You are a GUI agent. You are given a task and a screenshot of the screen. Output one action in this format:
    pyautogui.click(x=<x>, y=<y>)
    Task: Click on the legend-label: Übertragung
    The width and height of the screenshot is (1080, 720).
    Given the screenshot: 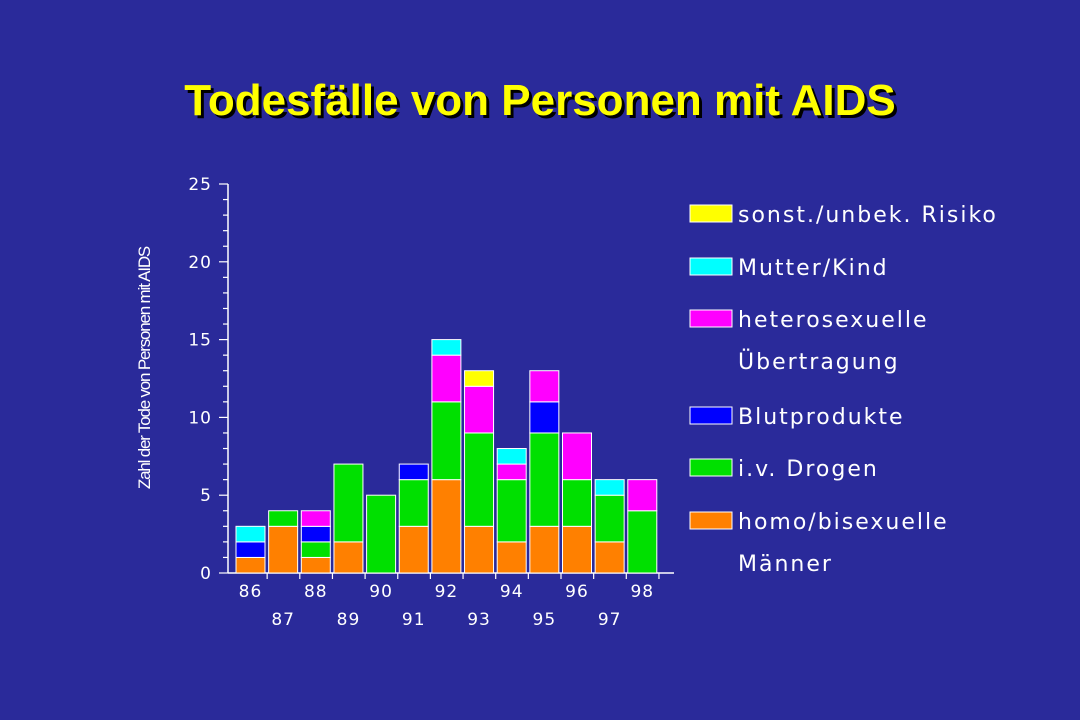 What is the action you would take?
    pyautogui.click(x=819, y=362)
    